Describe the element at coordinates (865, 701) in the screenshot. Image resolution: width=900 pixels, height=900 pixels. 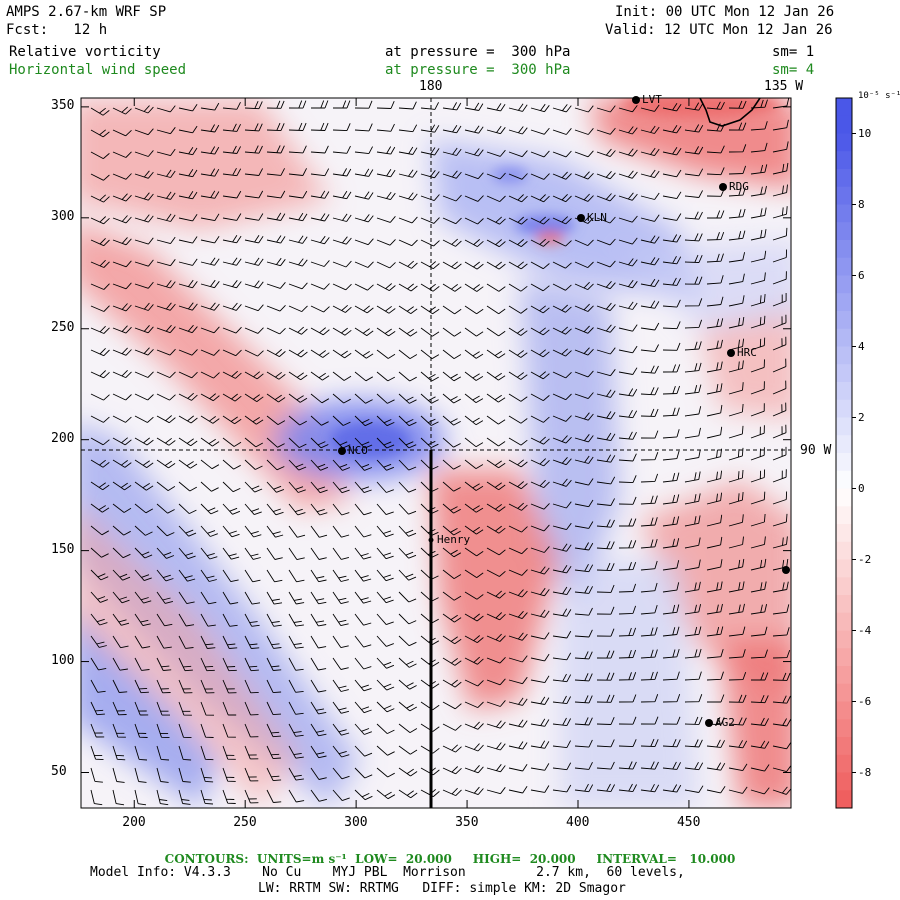
I see `colorbar-label: -6` at that location.